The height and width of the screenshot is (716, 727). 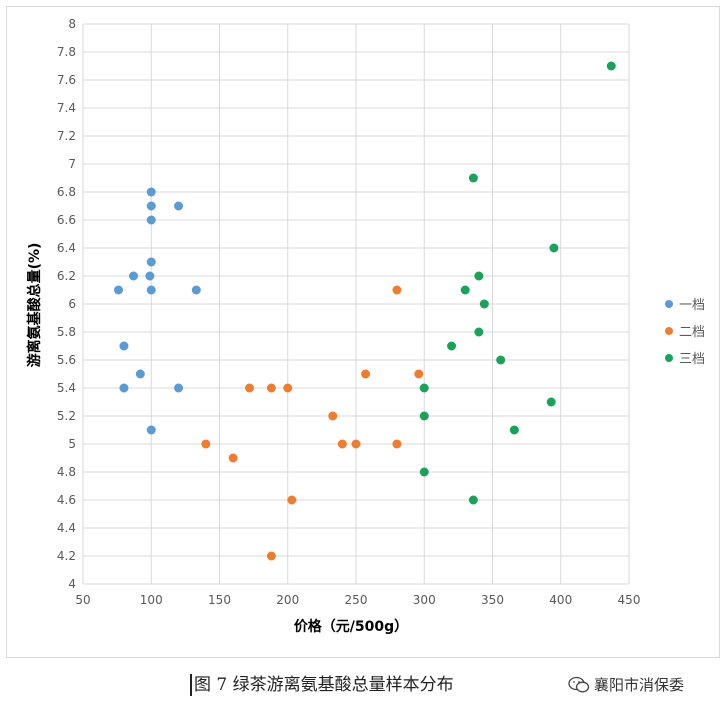 What do you see at coordinates (72, 444) in the screenshot?
I see `y-tick-label: 5` at bounding box center [72, 444].